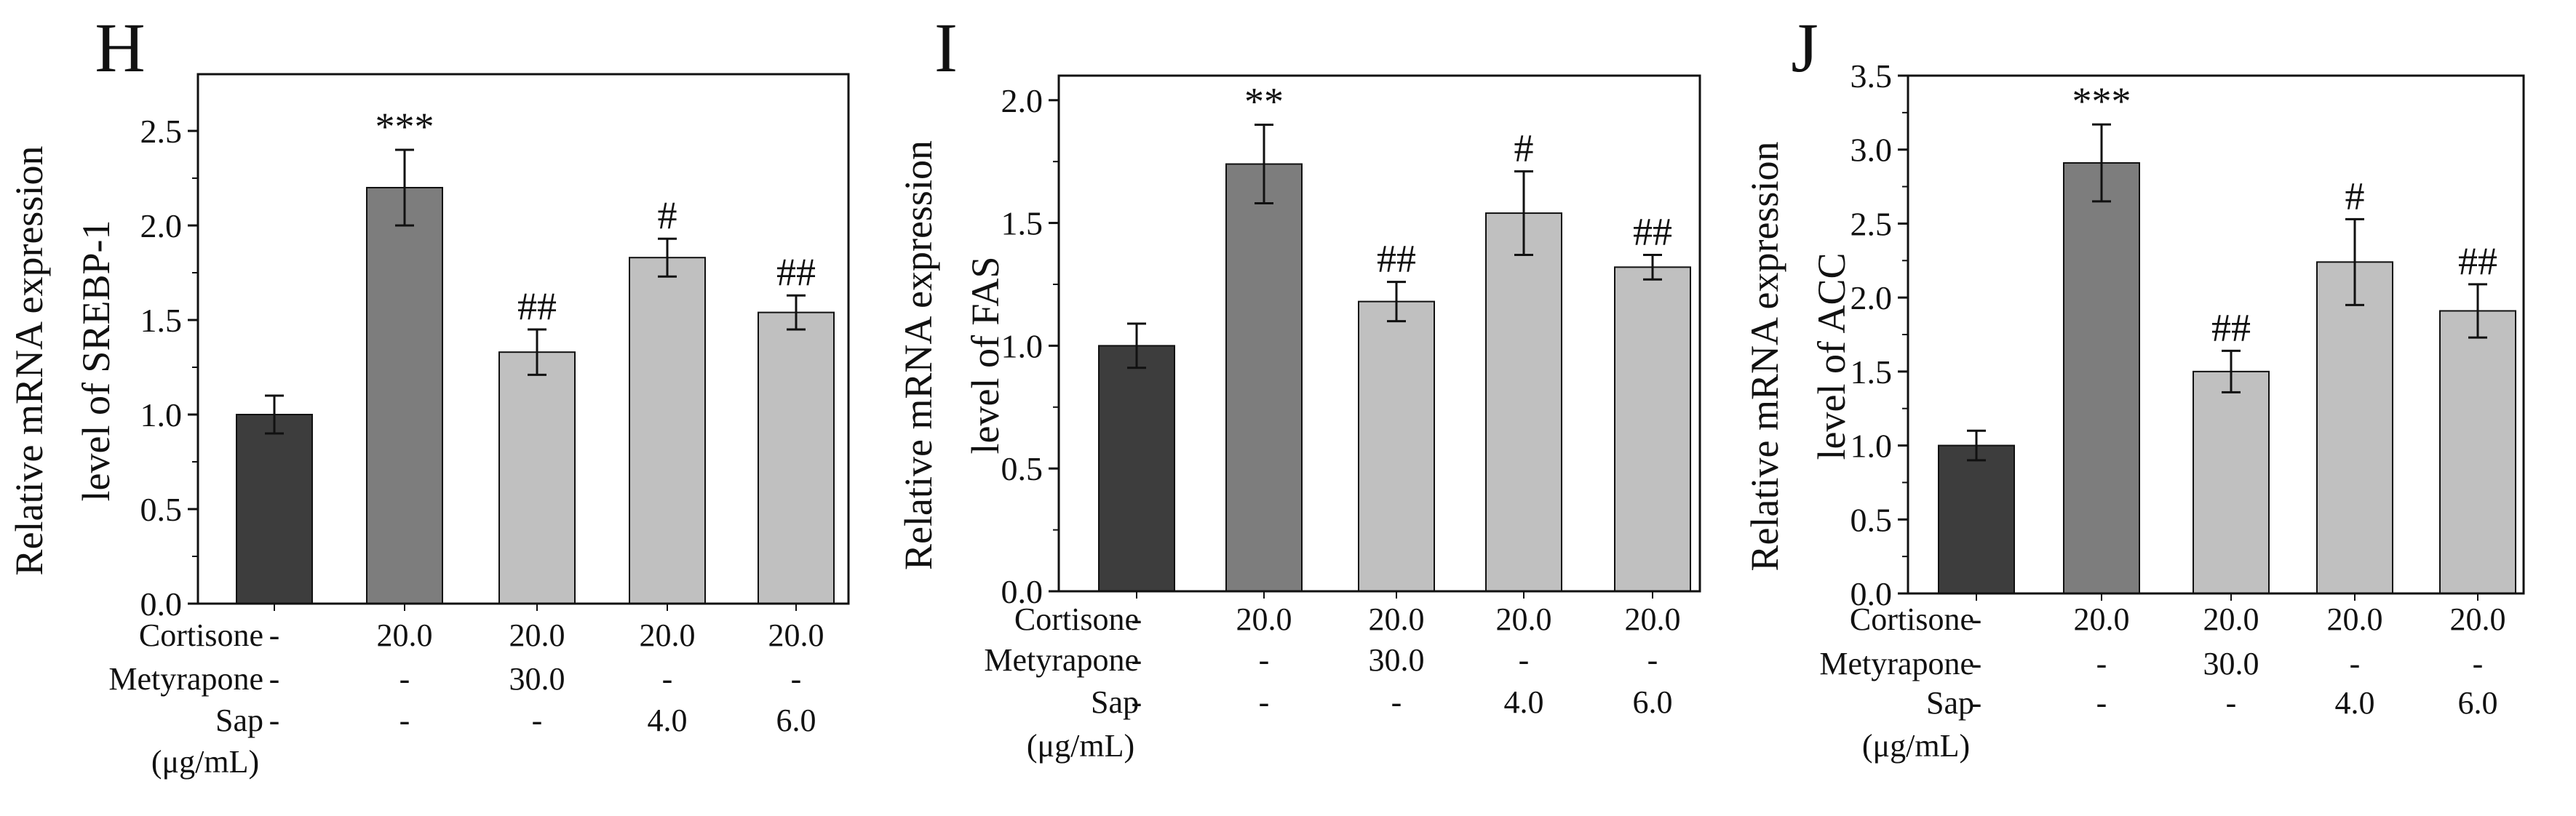 Image resolution: width=2576 pixels, height=816 pixels. What do you see at coordinates (985, 356) in the screenshot?
I see `y-axis-label-line2: level of FAS` at bounding box center [985, 356].